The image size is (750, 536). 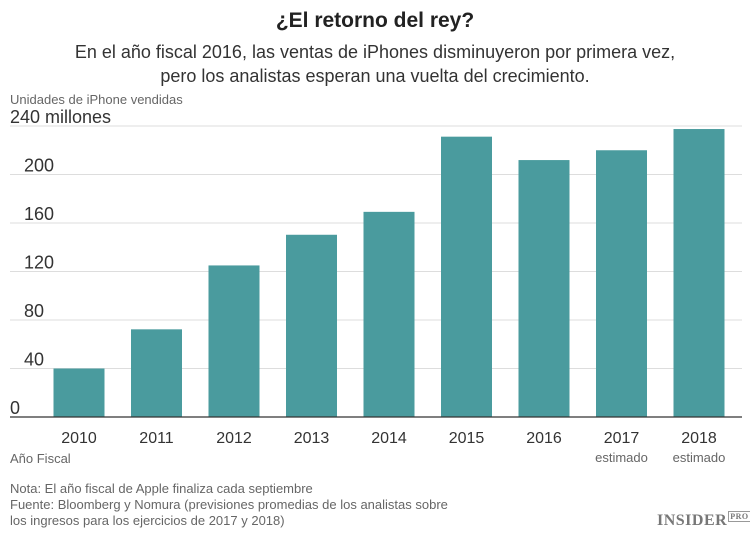 What do you see at coordinates (39, 166) in the screenshot?
I see `y-tick-label: 200` at bounding box center [39, 166].